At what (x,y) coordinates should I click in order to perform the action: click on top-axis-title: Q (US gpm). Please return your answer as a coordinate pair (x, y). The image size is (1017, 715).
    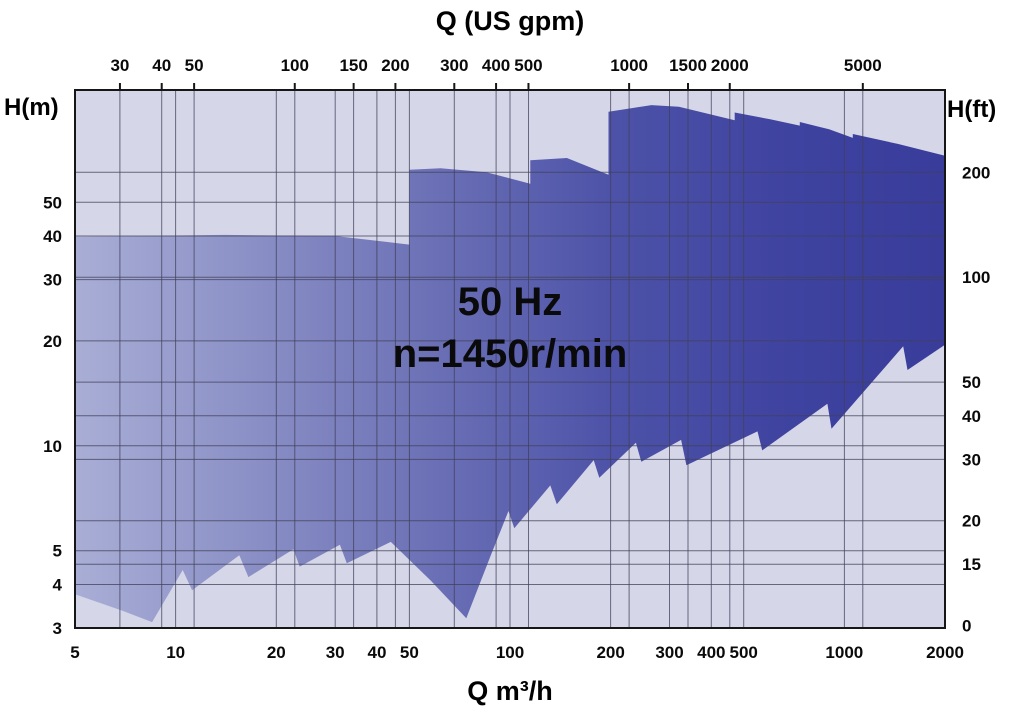
    Looking at the image, I should click on (510, 21).